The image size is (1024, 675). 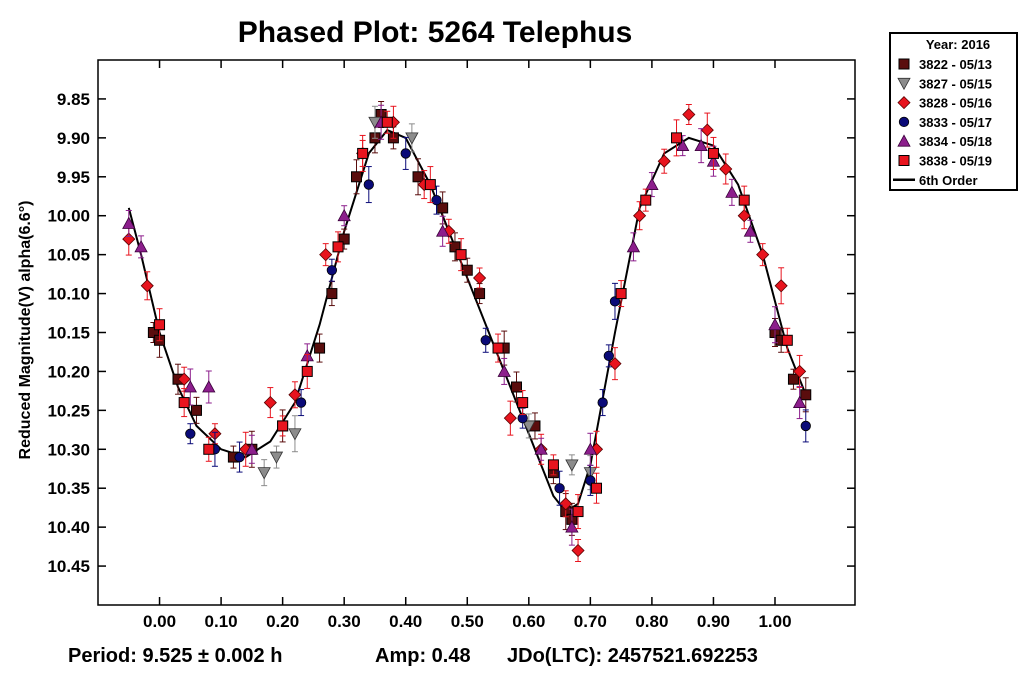 What do you see at coordinates (632, 656) in the screenshot?
I see `footer-jdo: JDo(LTC): 2457521.692253` at bounding box center [632, 656].